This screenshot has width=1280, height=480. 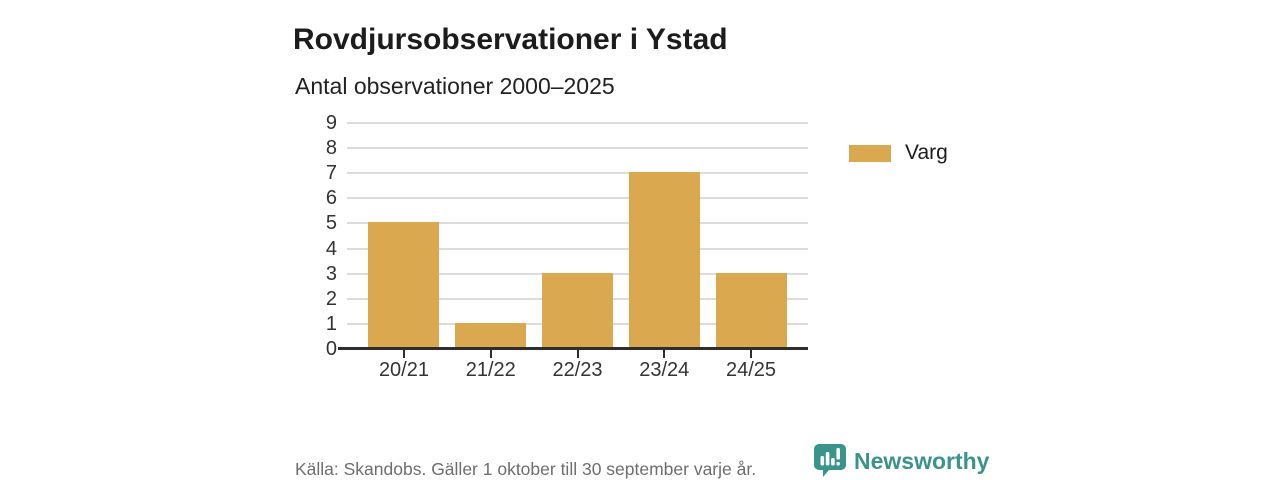 What do you see at coordinates (331, 349) in the screenshot?
I see `y-axis-tick-label: 0` at bounding box center [331, 349].